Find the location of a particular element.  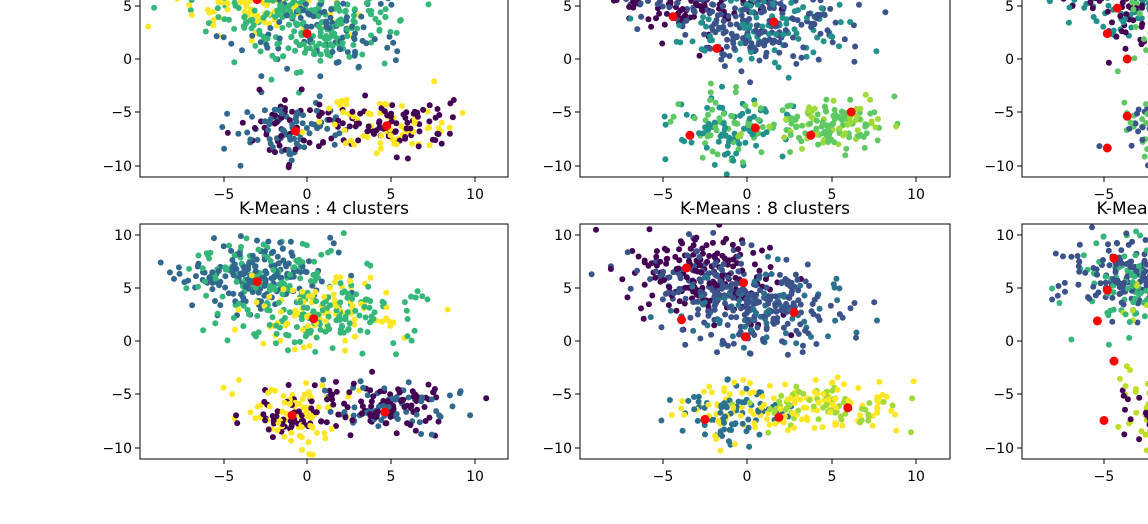

scatter-points is located at coordinates (752, 339).